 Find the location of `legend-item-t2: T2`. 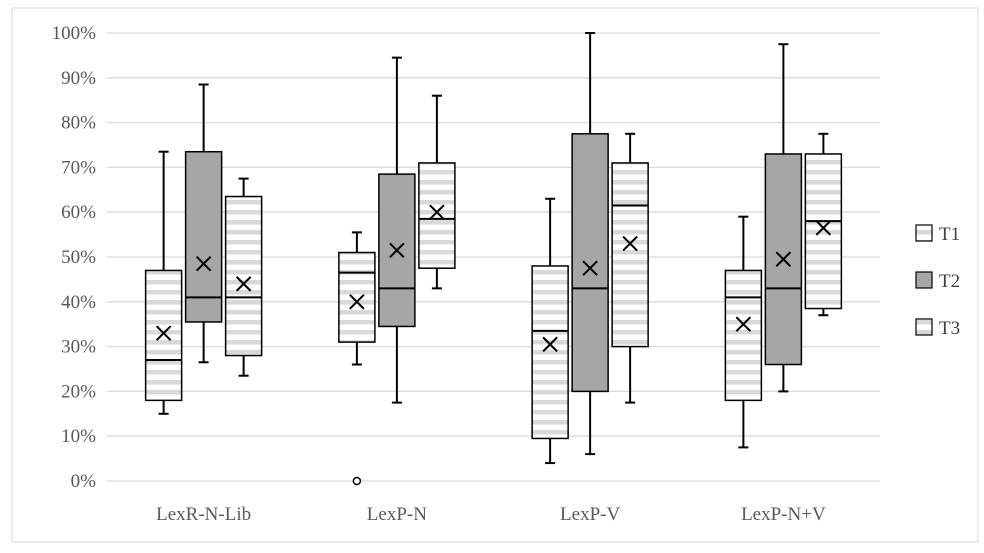

legend-item-t2: T2 is located at coordinates (937, 281).